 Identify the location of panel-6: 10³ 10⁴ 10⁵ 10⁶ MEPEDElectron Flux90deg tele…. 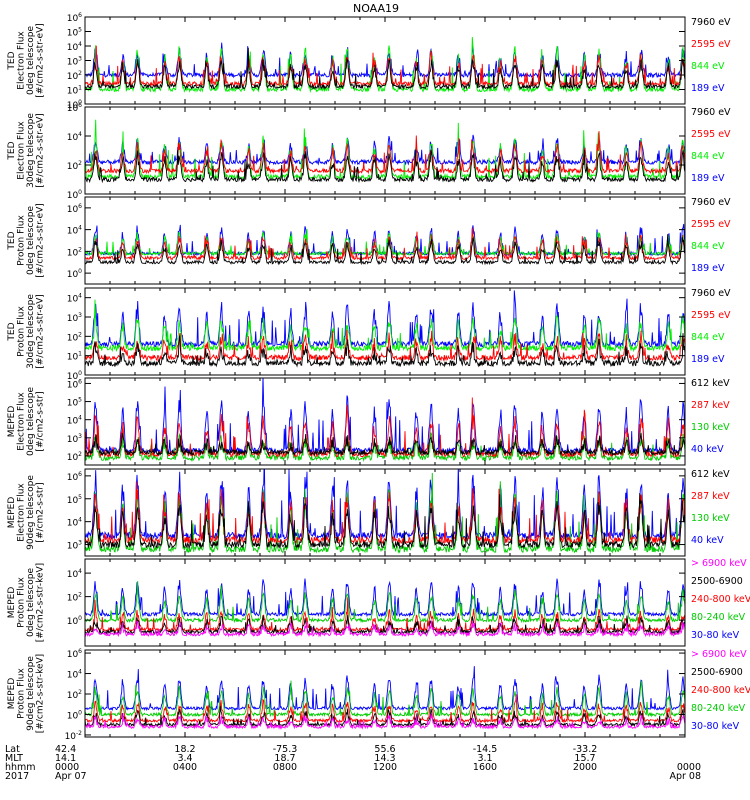
(368, 512).